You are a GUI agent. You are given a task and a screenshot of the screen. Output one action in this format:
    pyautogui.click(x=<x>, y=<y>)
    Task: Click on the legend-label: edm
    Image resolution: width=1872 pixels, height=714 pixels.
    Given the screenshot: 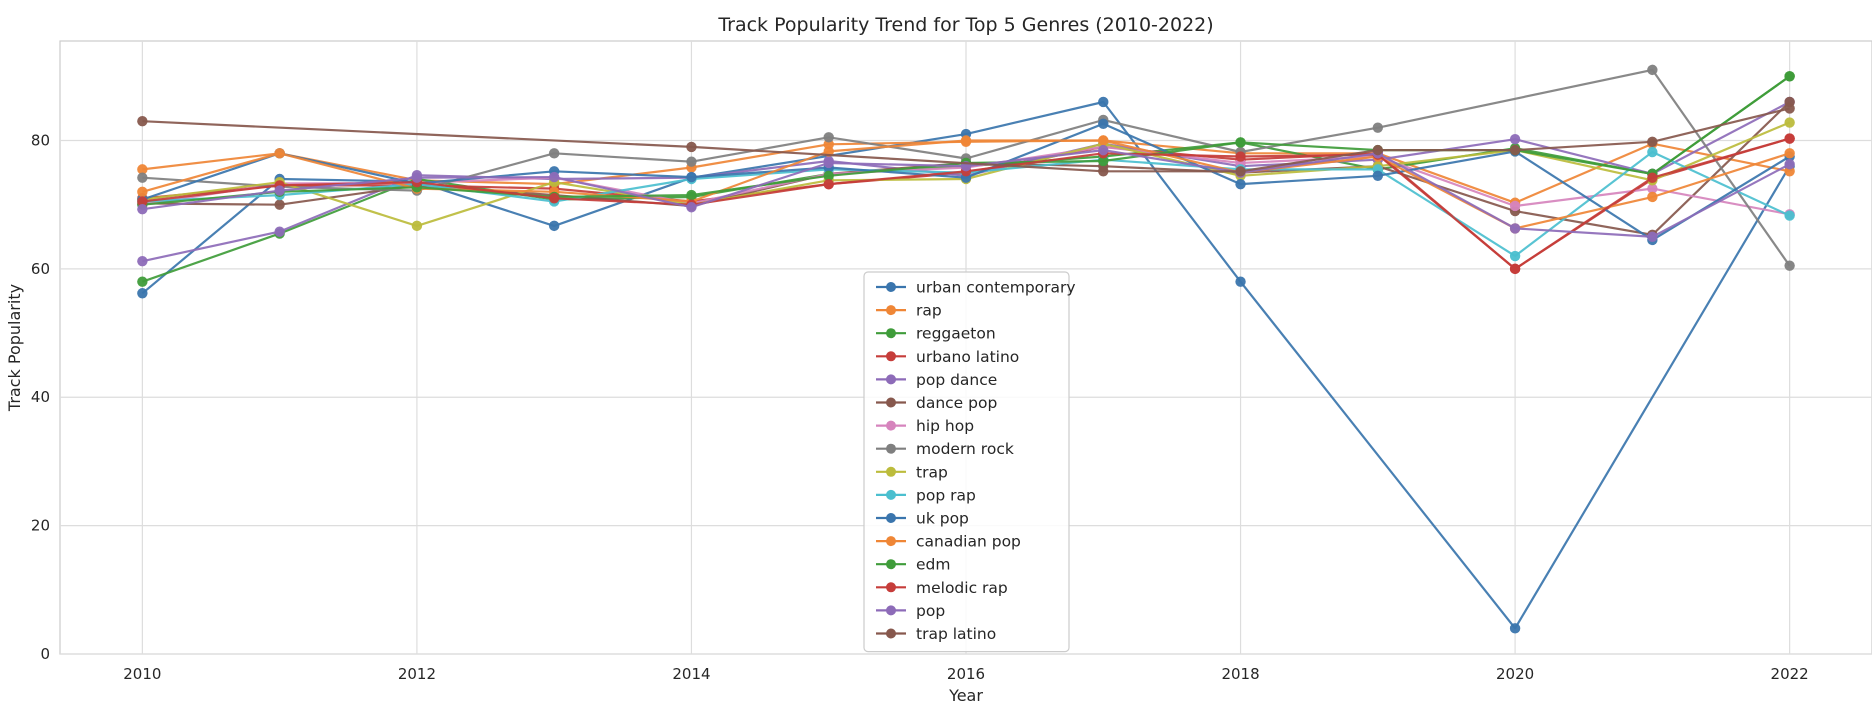 What is the action you would take?
    pyautogui.click(x=933, y=565)
    